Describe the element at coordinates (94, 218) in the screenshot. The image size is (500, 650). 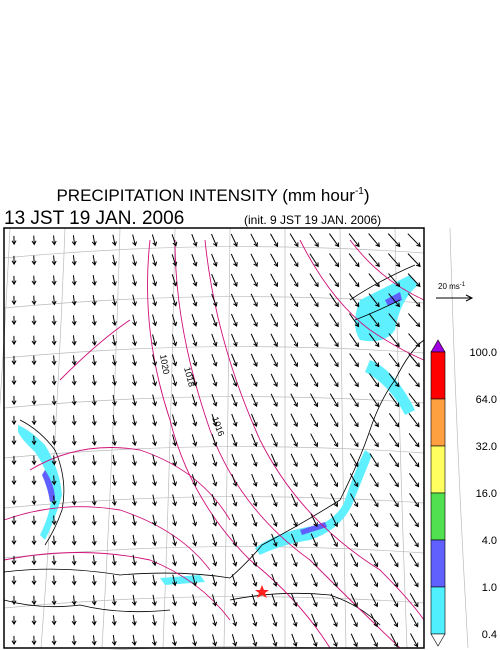
I see `valid-time: 13 JST 19 JAN. 2006` at that location.